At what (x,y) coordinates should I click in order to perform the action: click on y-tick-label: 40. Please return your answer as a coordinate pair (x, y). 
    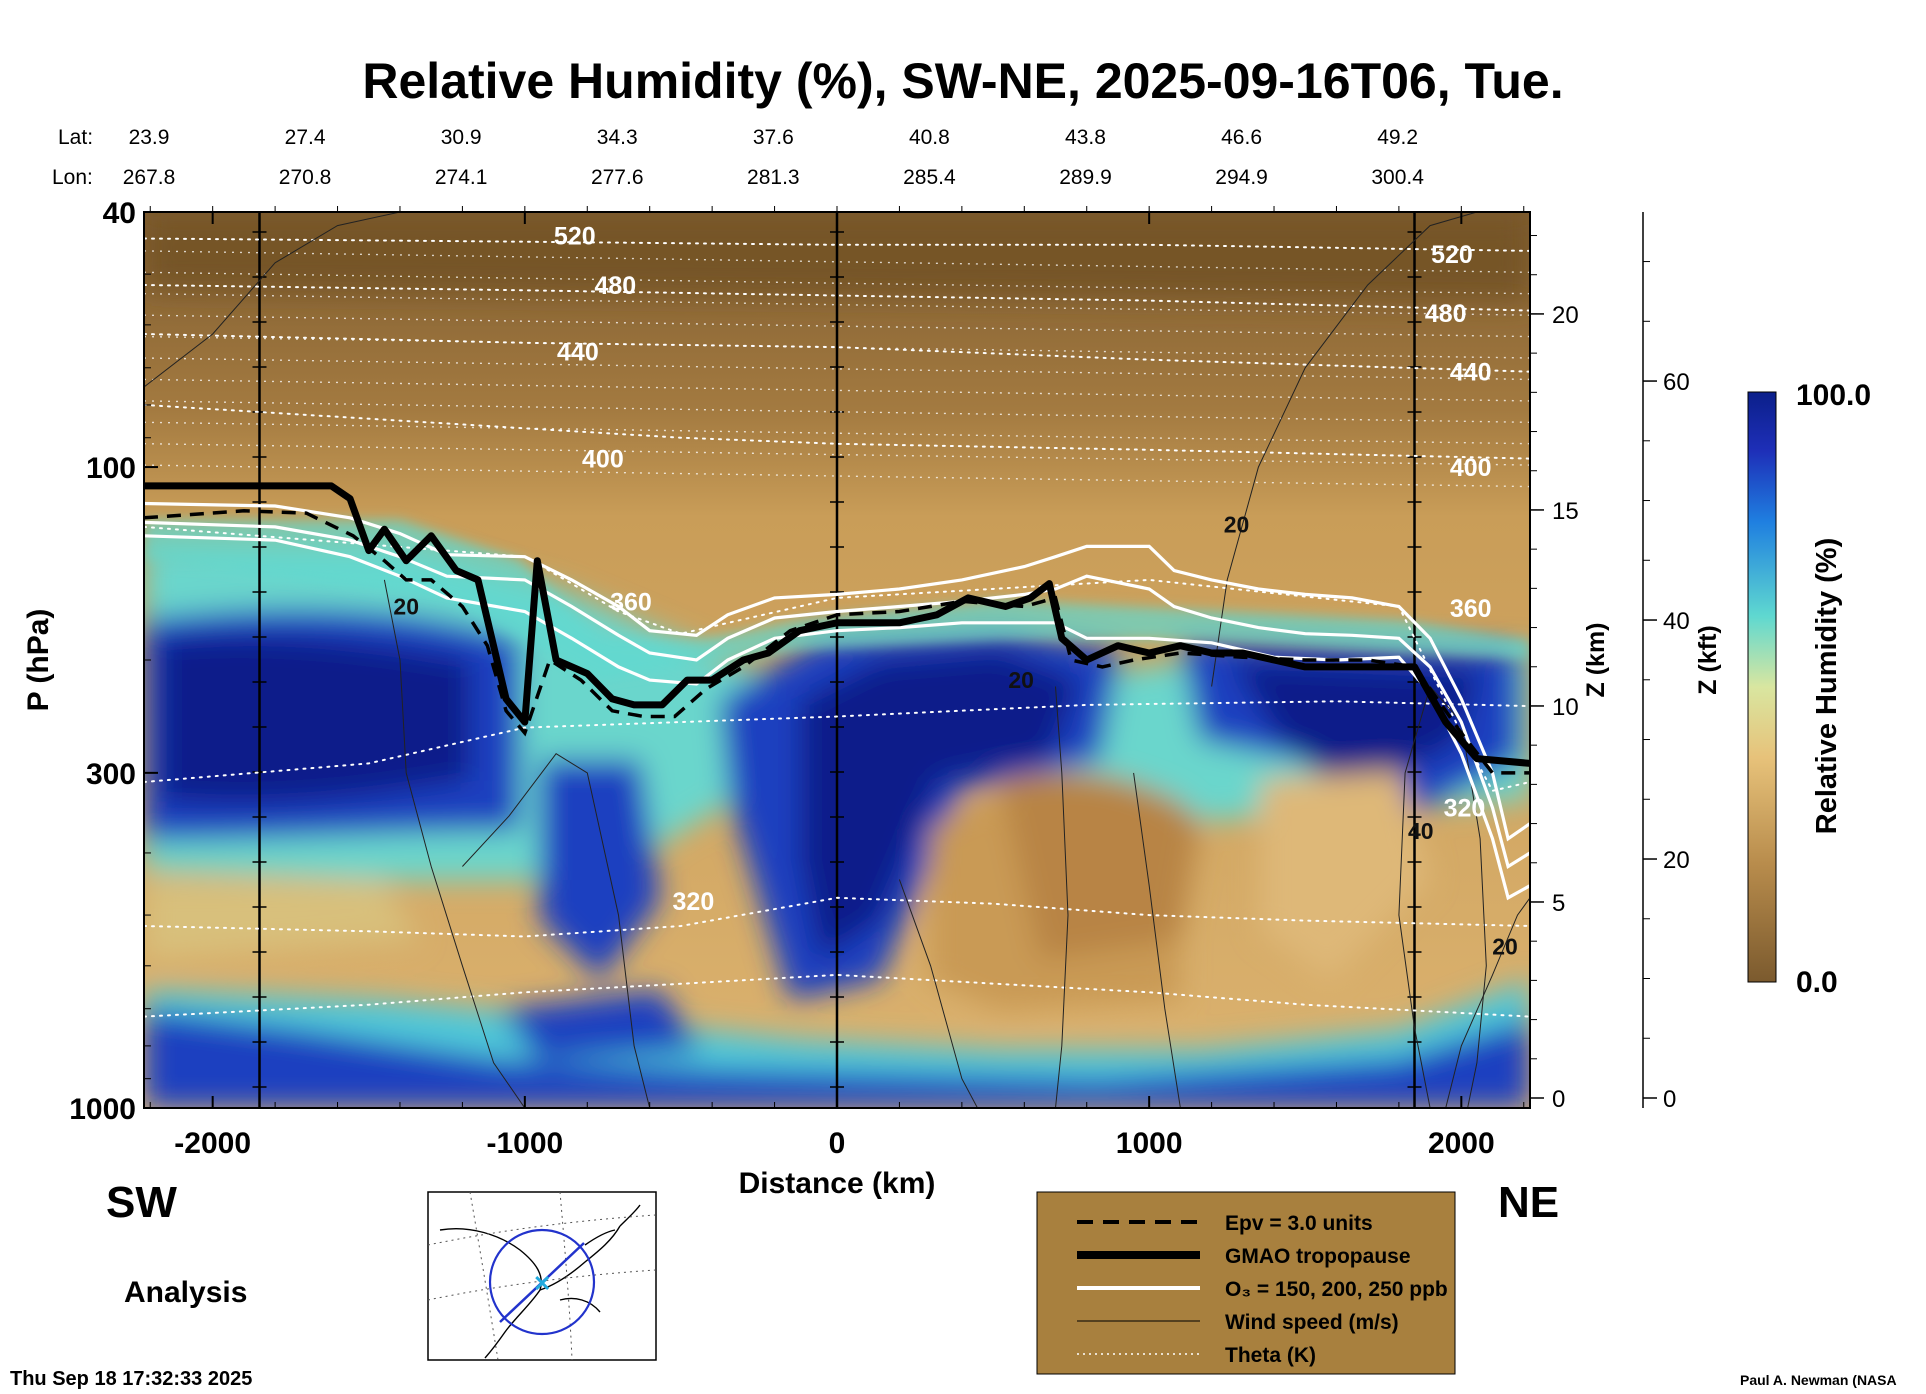
    Looking at the image, I should click on (119, 213).